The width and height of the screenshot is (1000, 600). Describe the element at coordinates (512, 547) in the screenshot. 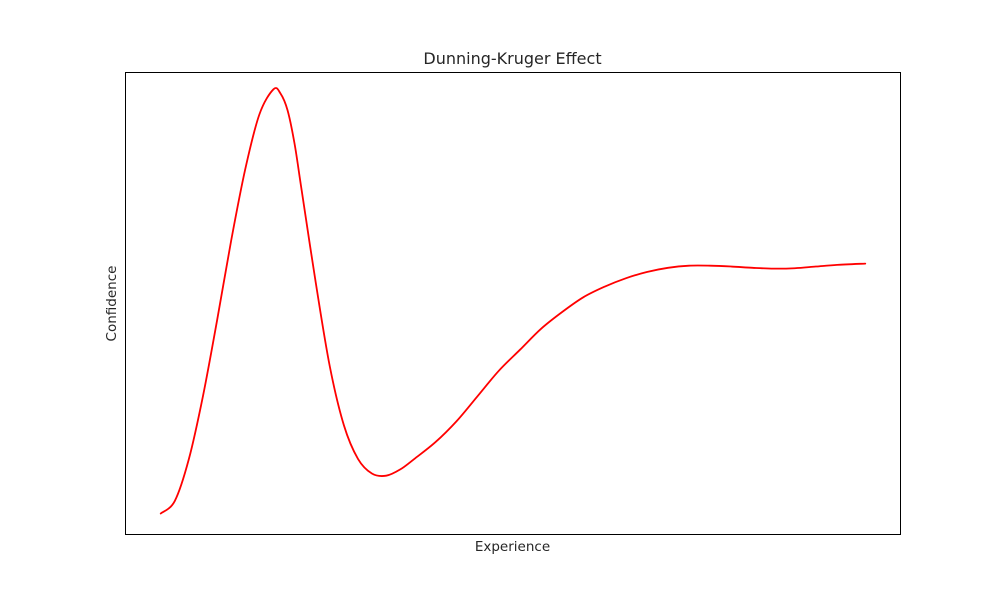

I see `x-axis-label: Experience` at that location.